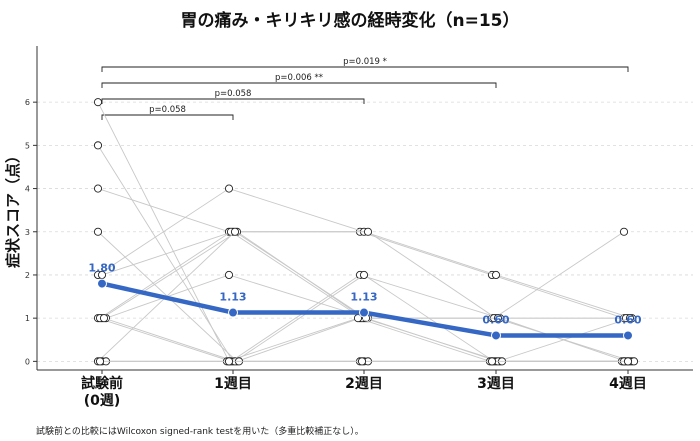 This screenshot has width=700, height=441. Describe the element at coordinates (368, 339) in the screenshot. I see `subject-line` at that location.